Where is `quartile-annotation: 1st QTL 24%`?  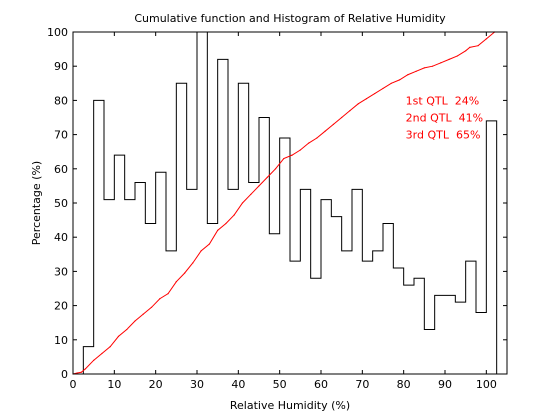 quartile-annotation: 1st QTL 24% is located at coordinates (443, 100).